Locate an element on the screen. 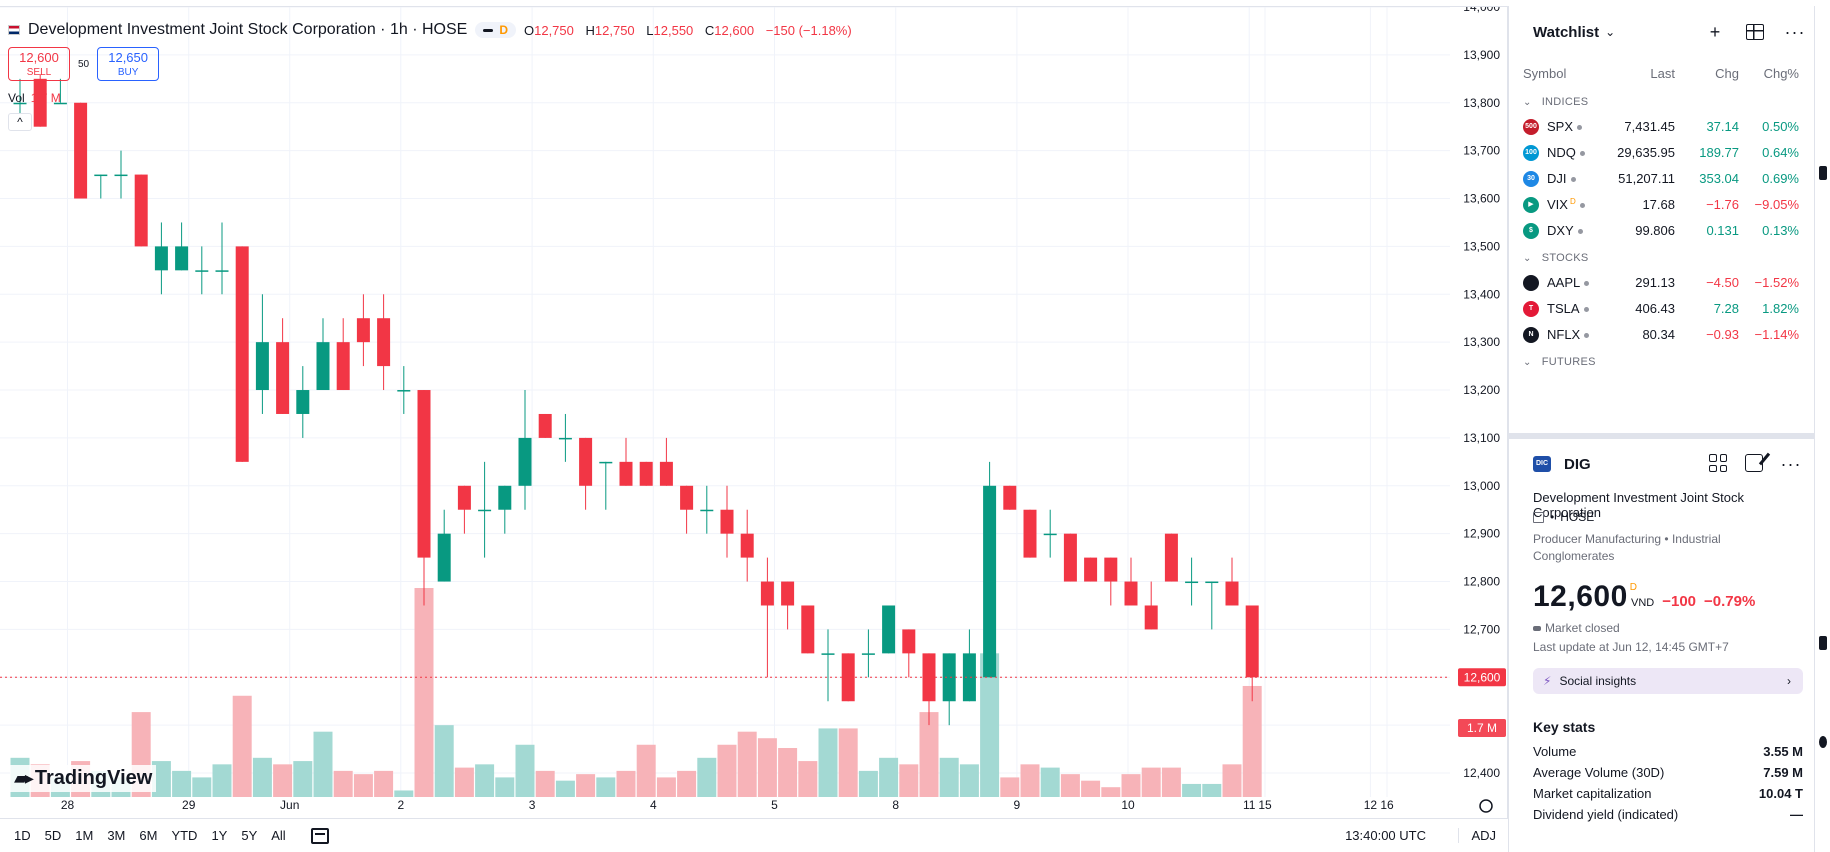 The width and height of the screenshot is (1830, 852). status-dot-icon is located at coordinates (1587, 336).